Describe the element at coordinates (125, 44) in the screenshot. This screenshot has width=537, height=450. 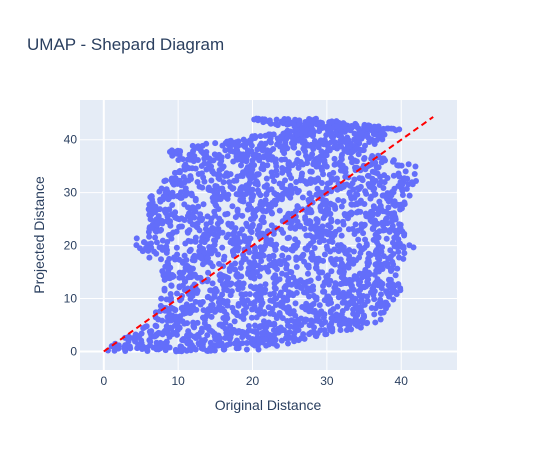
I see `chart-title: UMAP - Shepard Diagram` at that location.